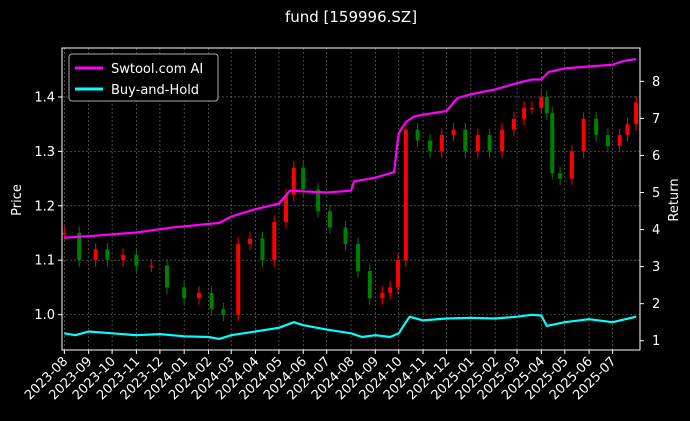  What do you see at coordinates (656, 267) in the screenshot?
I see `y-tick-label-right: 3` at bounding box center [656, 267].